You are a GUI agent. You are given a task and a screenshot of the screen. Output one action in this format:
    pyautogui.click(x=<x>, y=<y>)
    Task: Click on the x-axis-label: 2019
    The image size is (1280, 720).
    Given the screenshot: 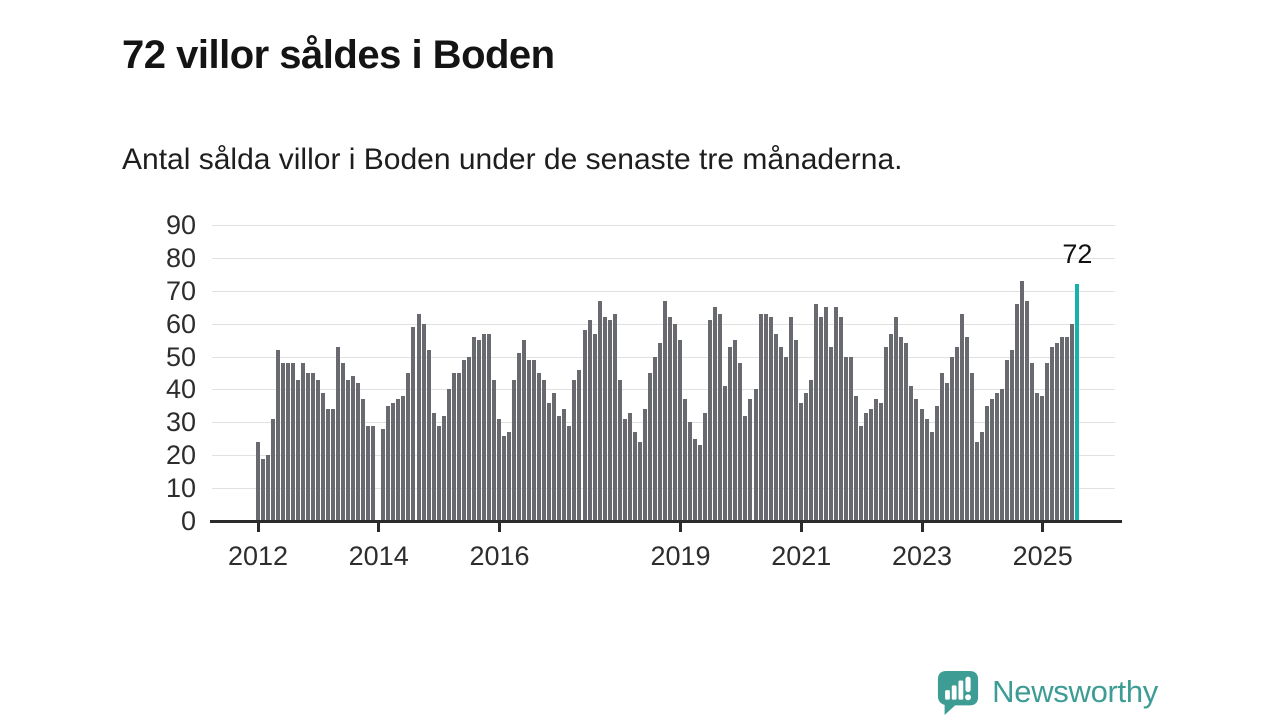 What is the action you would take?
    pyautogui.click(x=680, y=556)
    